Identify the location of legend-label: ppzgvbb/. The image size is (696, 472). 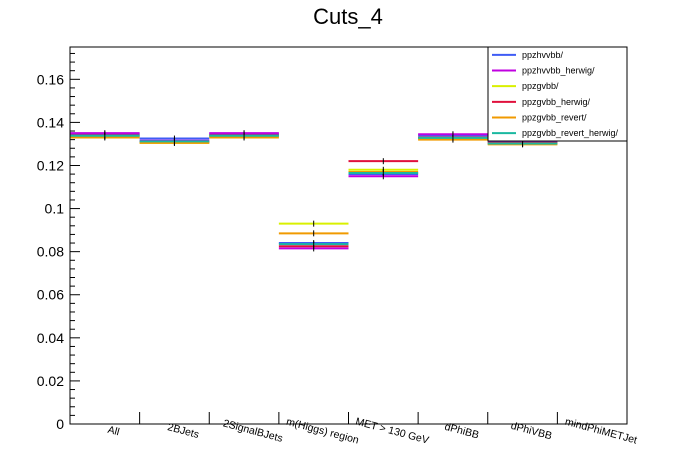
(540, 86).